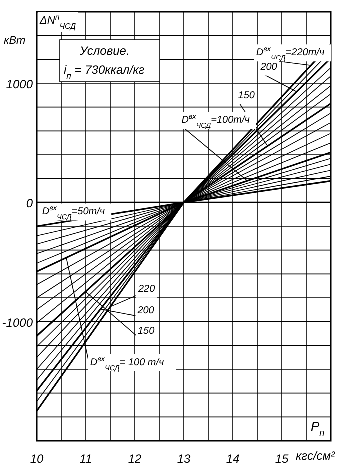 This screenshot has height=471, width=347. I want to click on x-tick-label: 15, so click(282, 459).